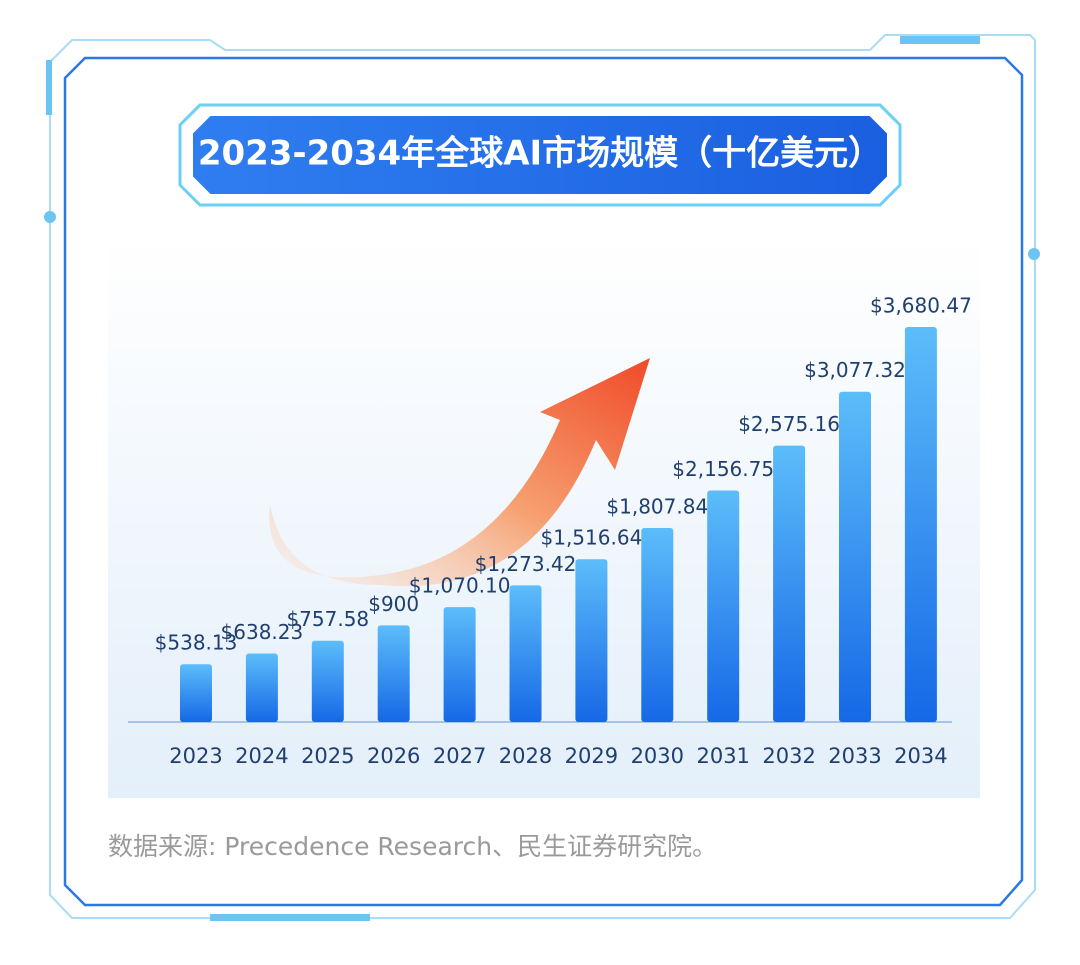 The height and width of the screenshot is (965, 1080). What do you see at coordinates (722, 756) in the screenshot?
I see `x-tick-label: 2031` at bounding box center [722, 756].